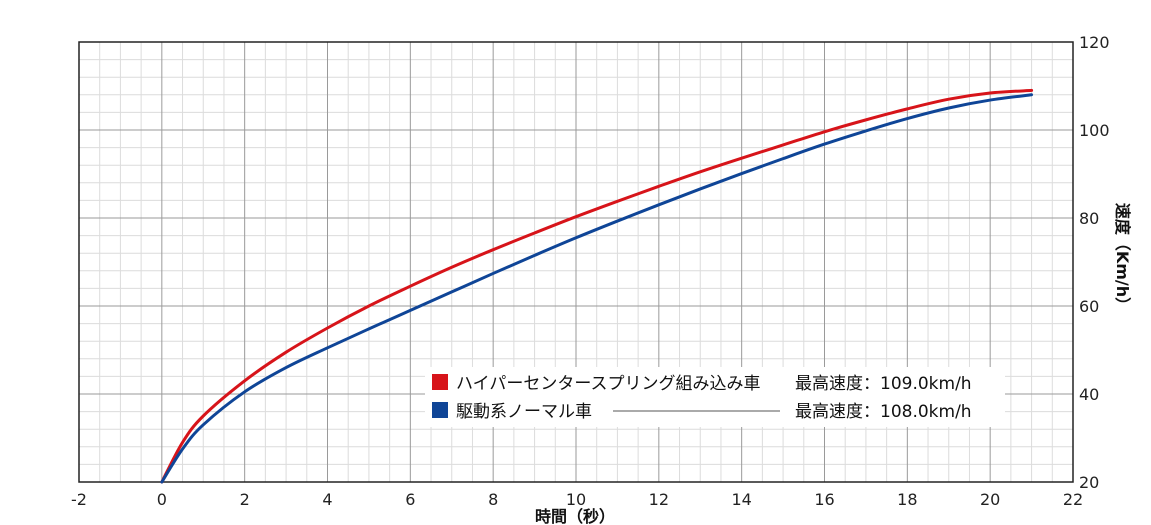 The width and height of the screenshot is (1151, 525). What do you see at coordinates (1094, 130) in the screenshot?
I see `y-tick-label: 100` at bounding box center [1094, 130].